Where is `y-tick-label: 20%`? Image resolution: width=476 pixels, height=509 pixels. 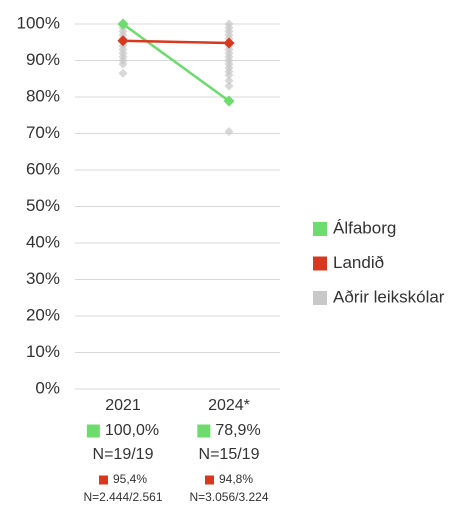 y-tick-label: 20% is located at coordinates (43, 314).